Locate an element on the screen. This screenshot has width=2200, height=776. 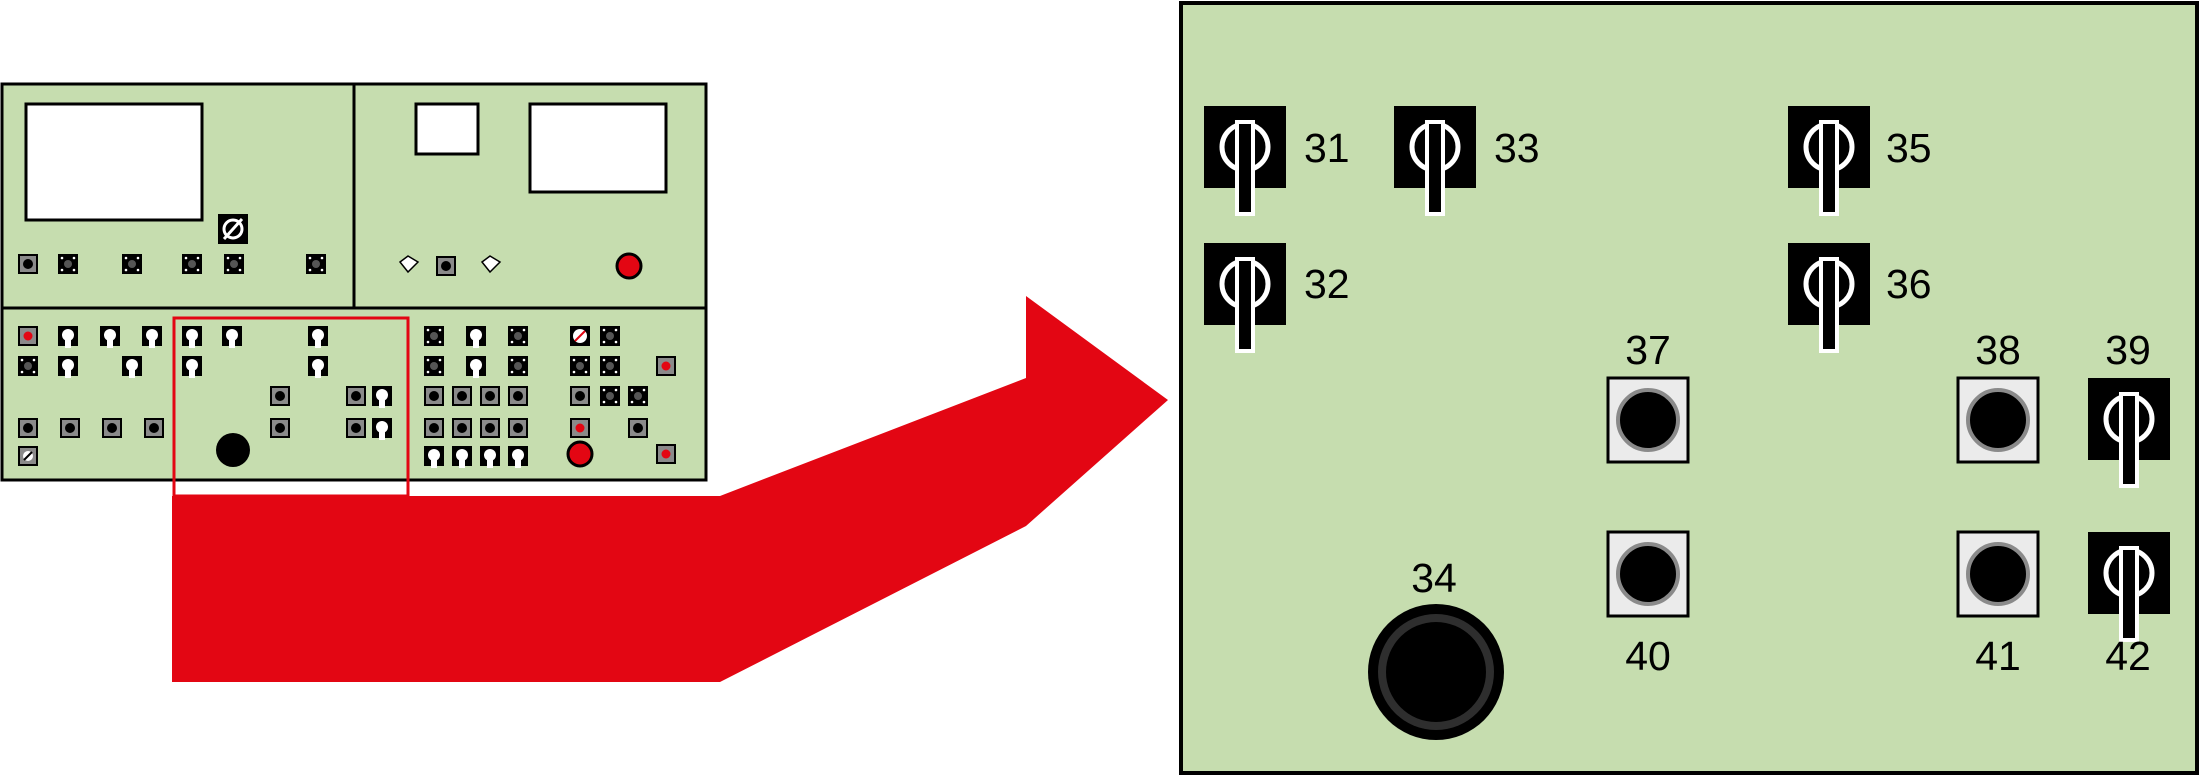
label-40: 40 is located at coordinates (1648, 656).